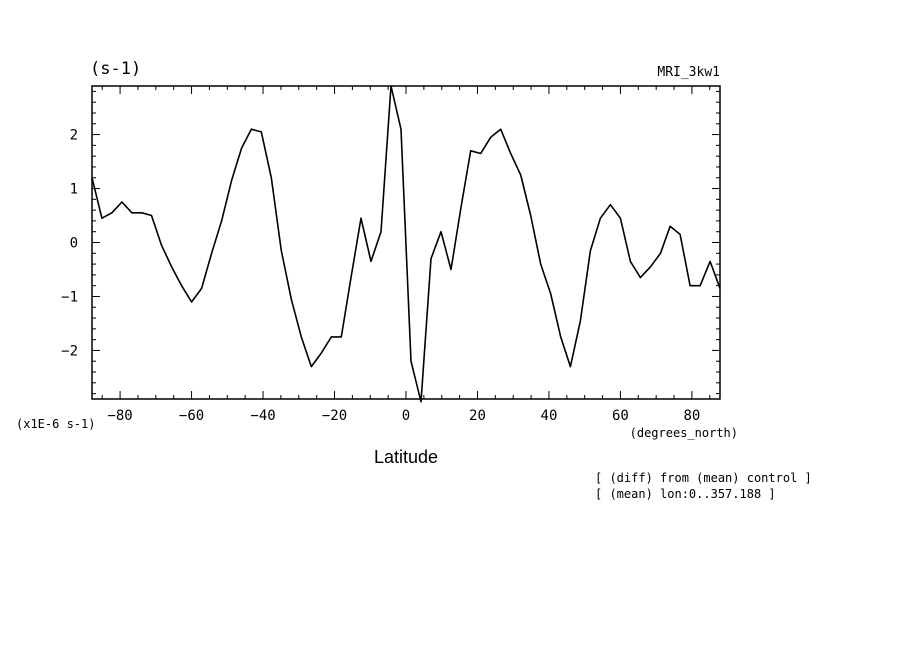  What do you see at coordinates (685, 494) in the screenshot?
I see `note-mean: [ (mean) lon:0..357.188 ]` at bounding box center [685, 494].